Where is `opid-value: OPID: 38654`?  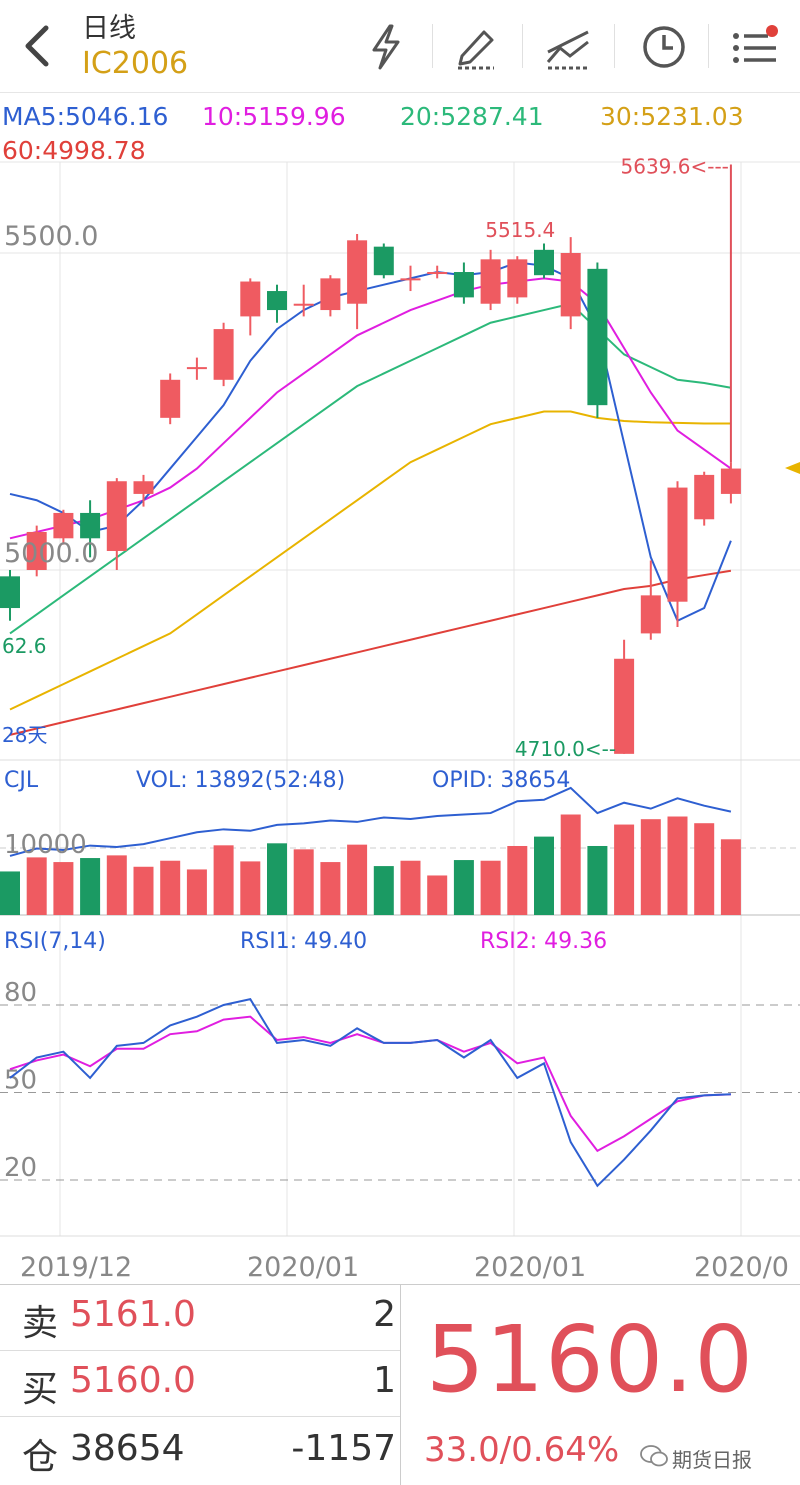
opid-value: OPID: 38654 is located at coordinates (501, 780).